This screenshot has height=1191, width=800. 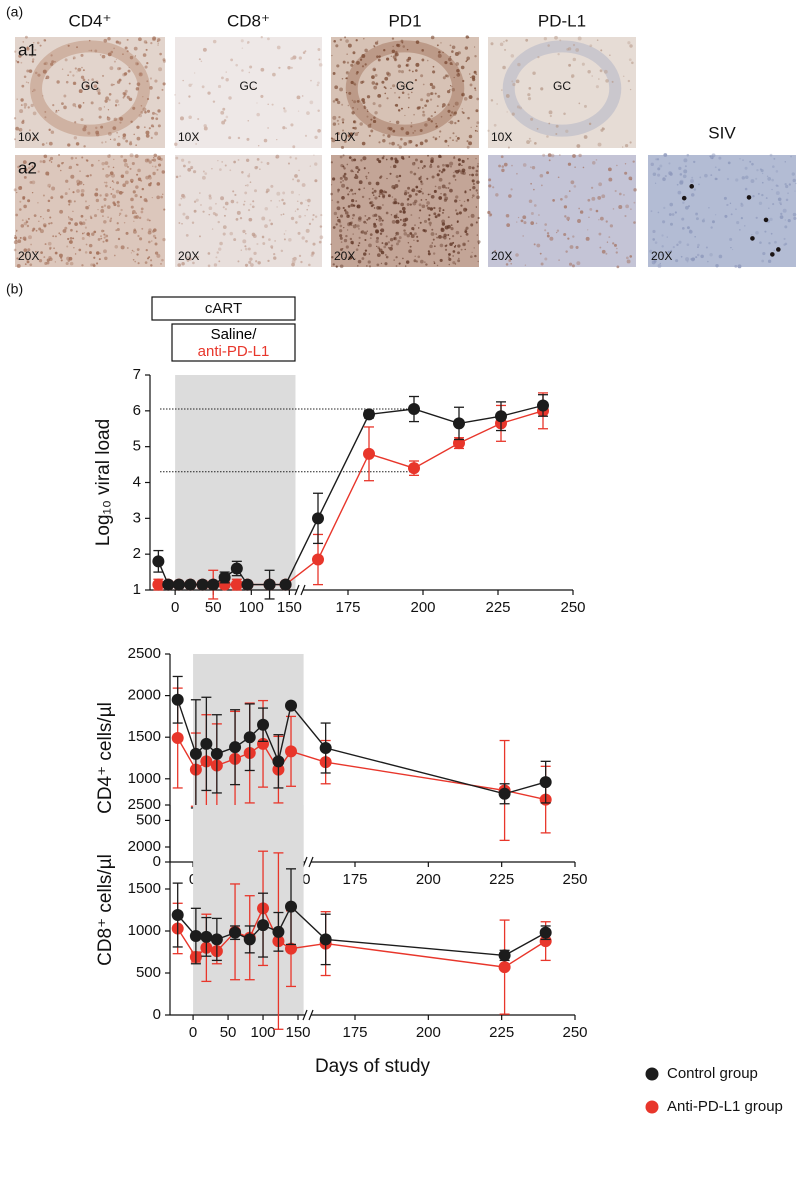 What do you see at coordinates (188, 137) in the screenshot?
I see `magnification: 10X` at bounding box center [188, 137].